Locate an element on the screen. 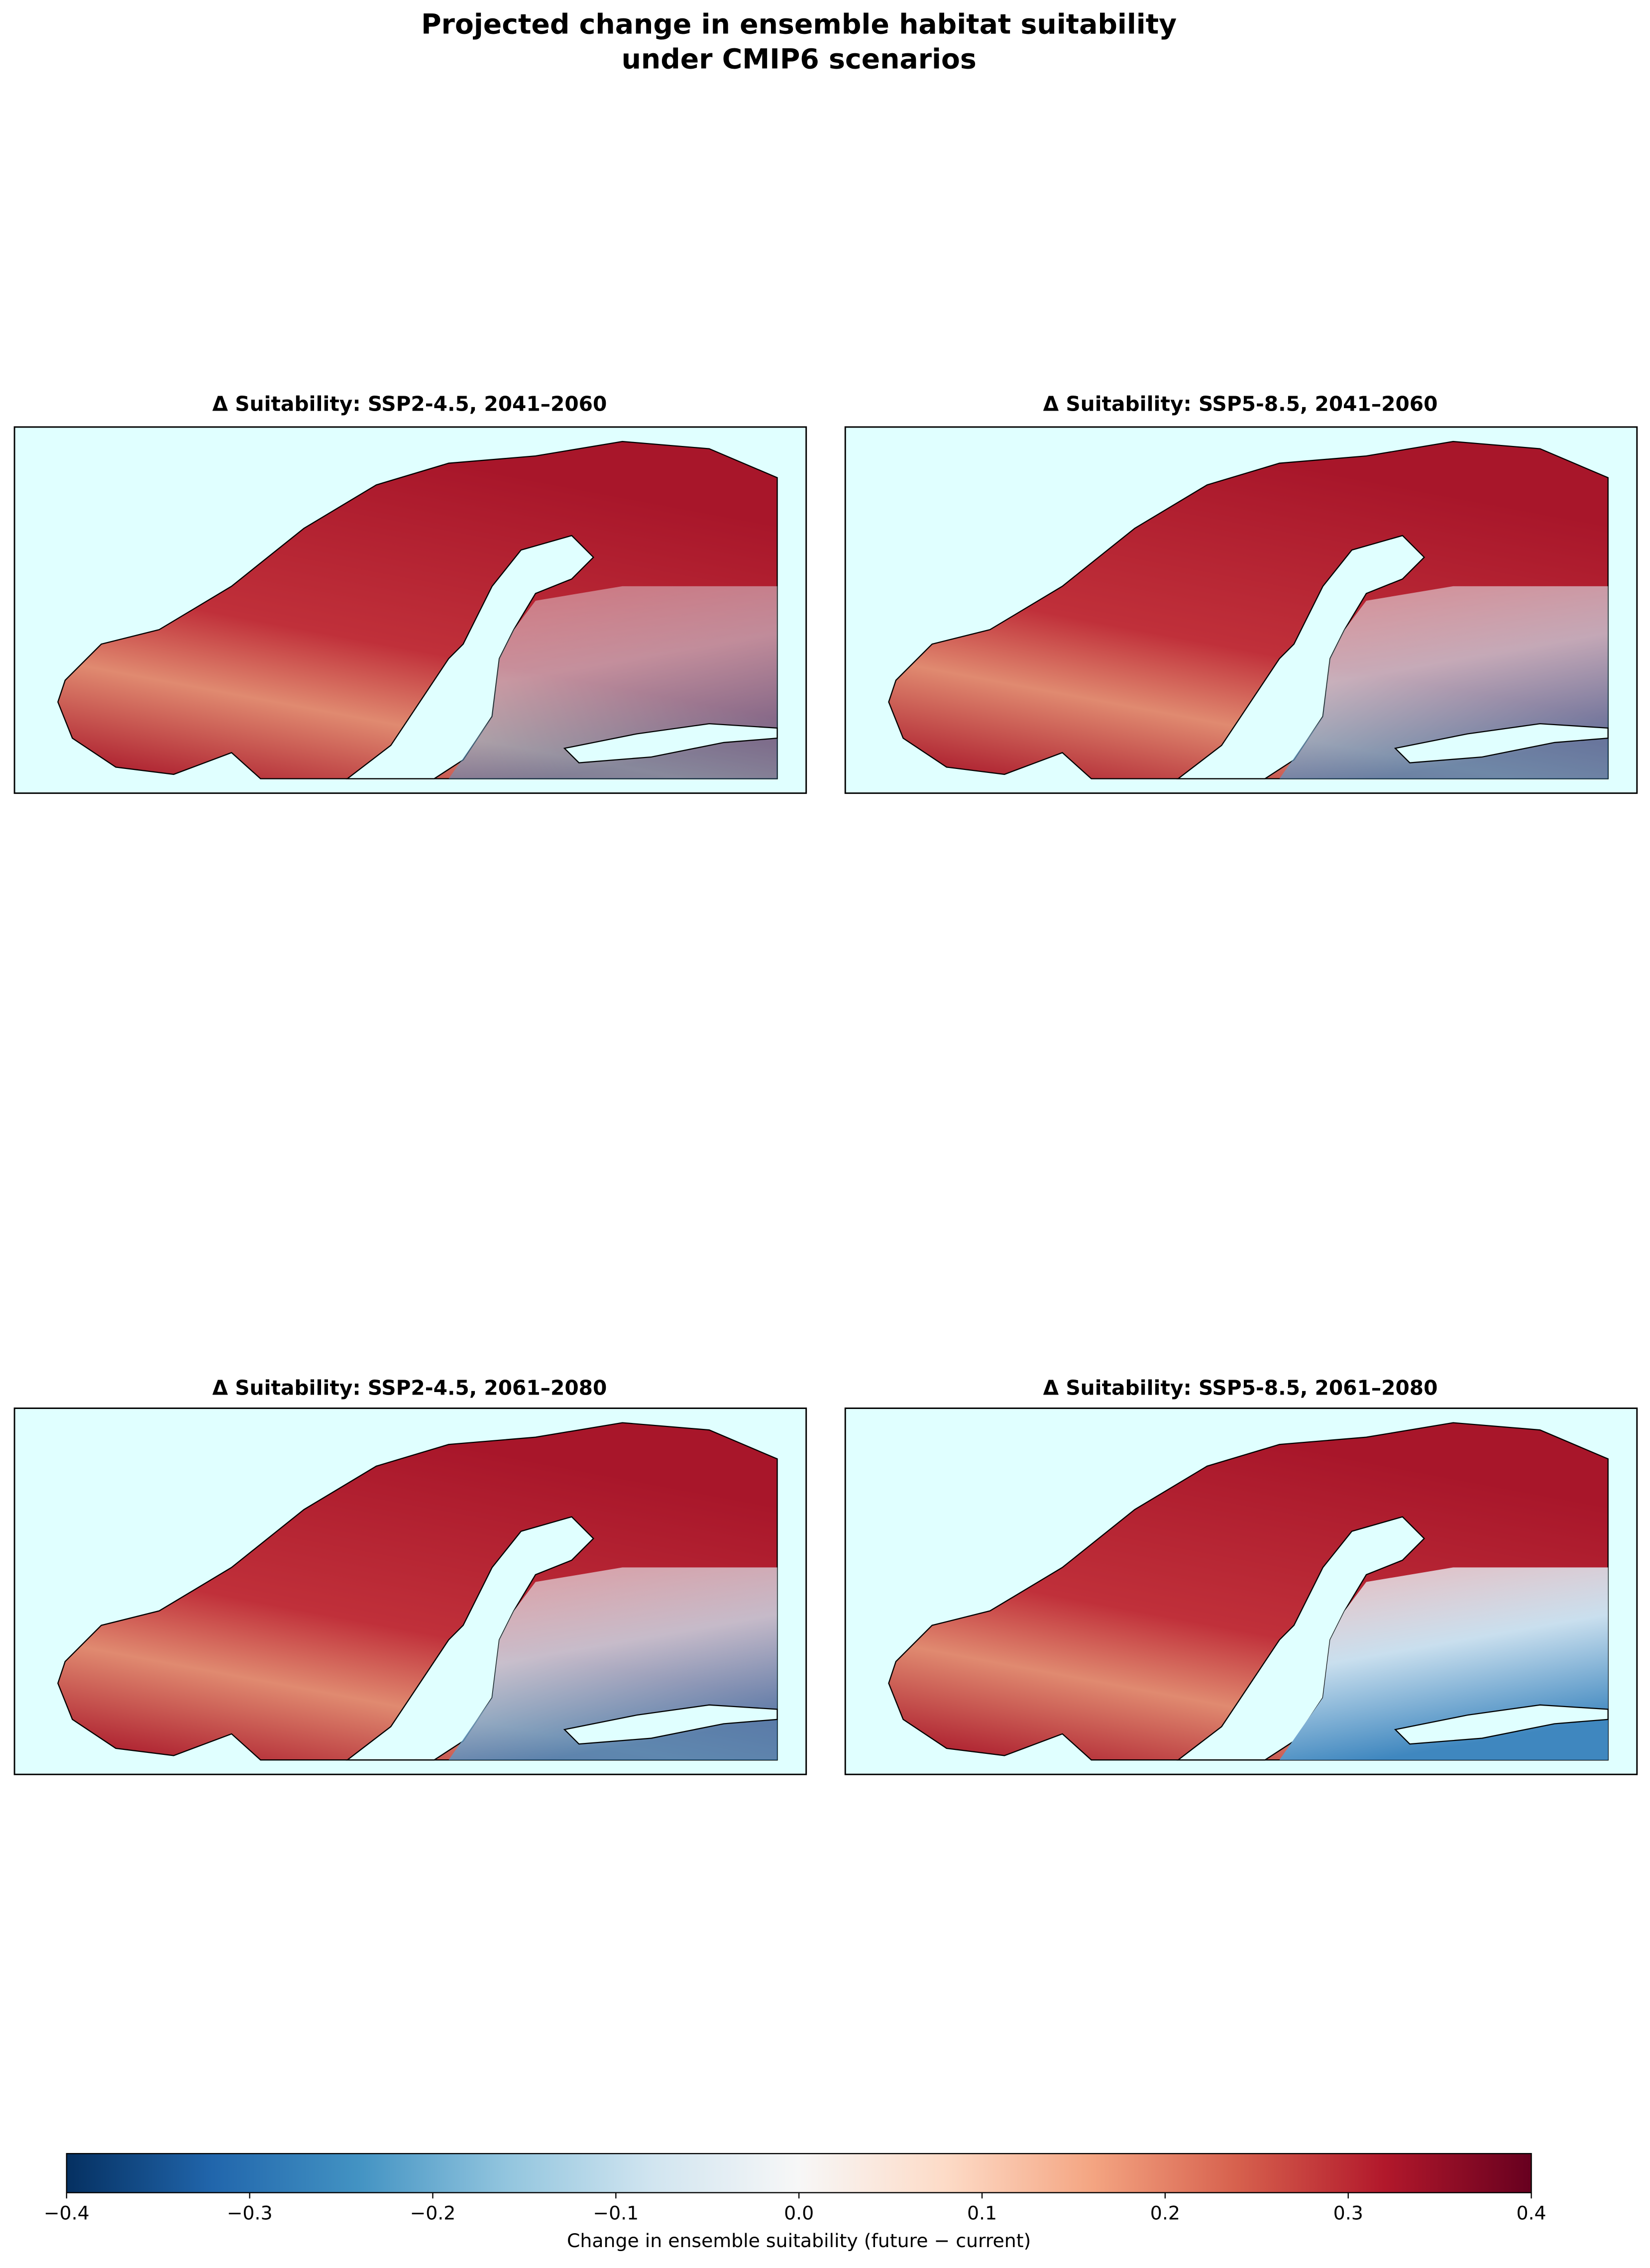 This screenshot has width=1650, height=2268. tick-label: 0.1 is located at coordinates (982, 2213).